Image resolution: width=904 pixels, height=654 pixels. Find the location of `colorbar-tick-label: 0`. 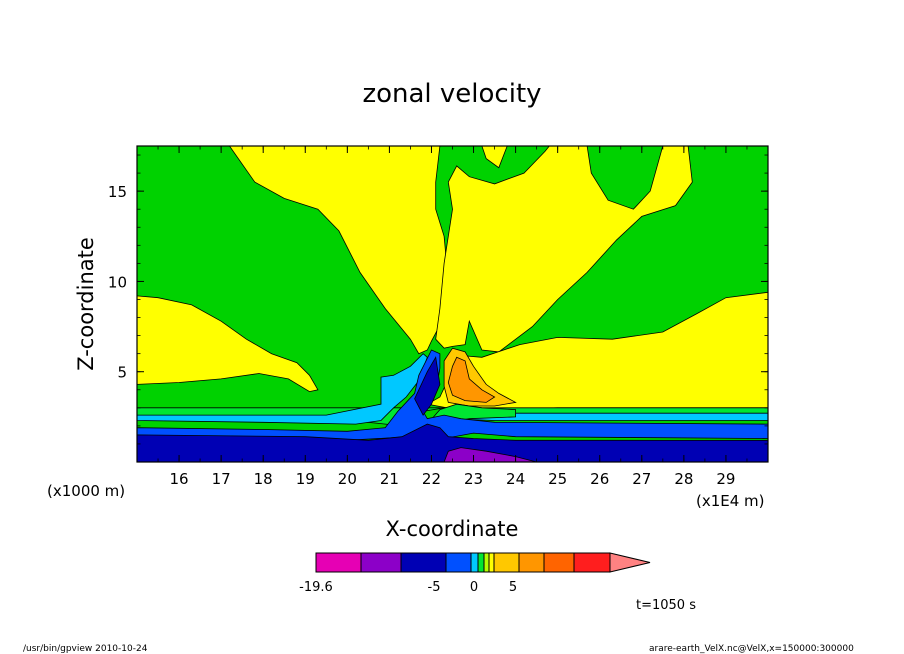

colorbar-tick-label: 0 is located at coordinates (474, 587).